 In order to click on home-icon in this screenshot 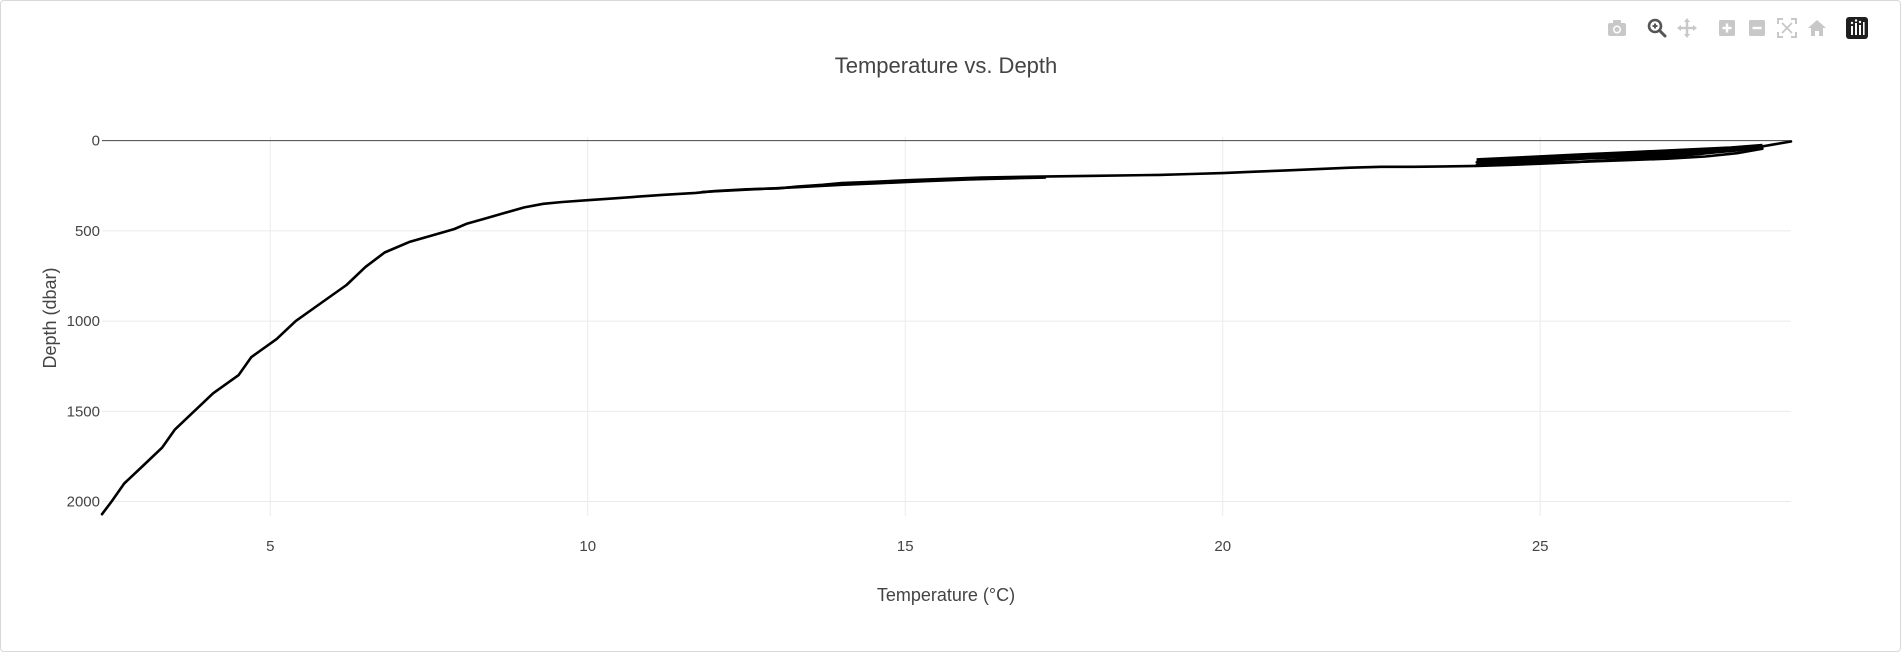, I will do `click(1817, 28)`.